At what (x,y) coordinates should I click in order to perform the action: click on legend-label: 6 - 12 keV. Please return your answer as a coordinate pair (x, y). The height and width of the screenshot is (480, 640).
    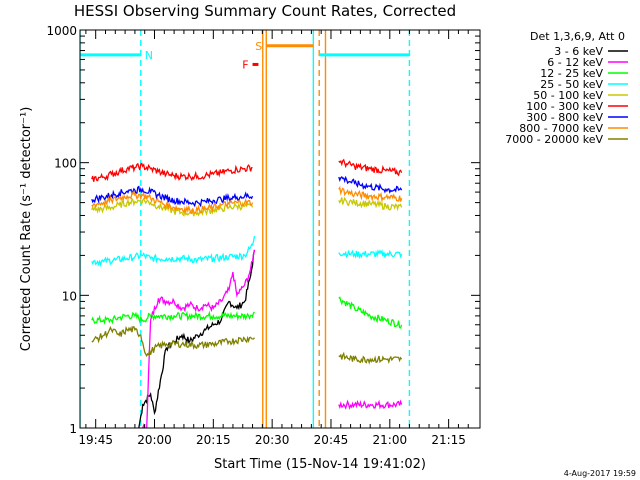
    Looking at the image, I should click on (575, 62).